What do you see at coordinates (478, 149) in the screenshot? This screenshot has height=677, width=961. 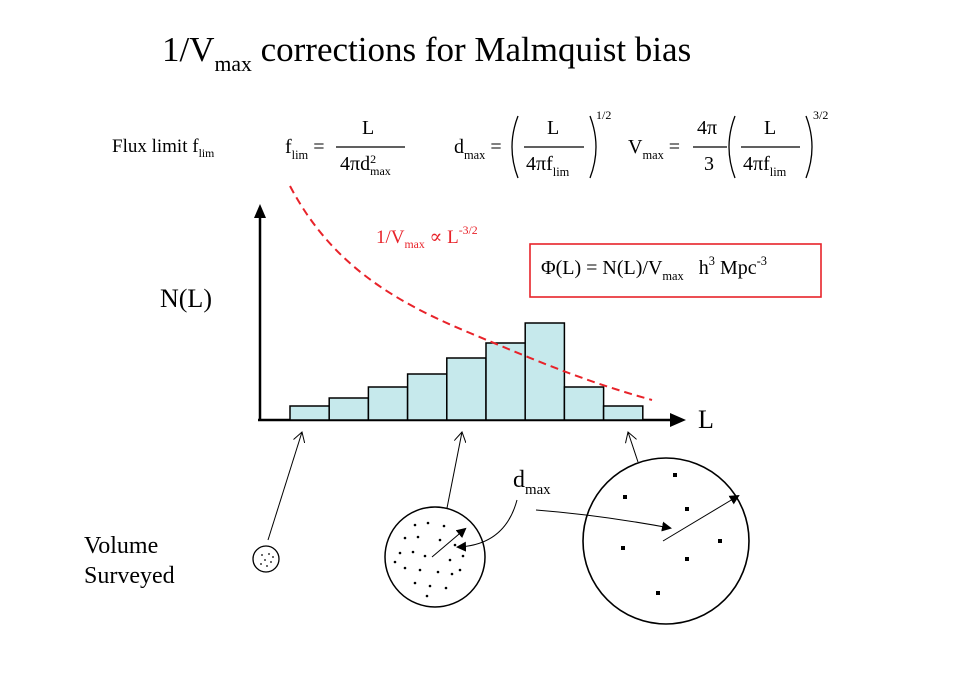 I see `eq-dmax-lhs: dmax =` at bounding box center [478, 149].